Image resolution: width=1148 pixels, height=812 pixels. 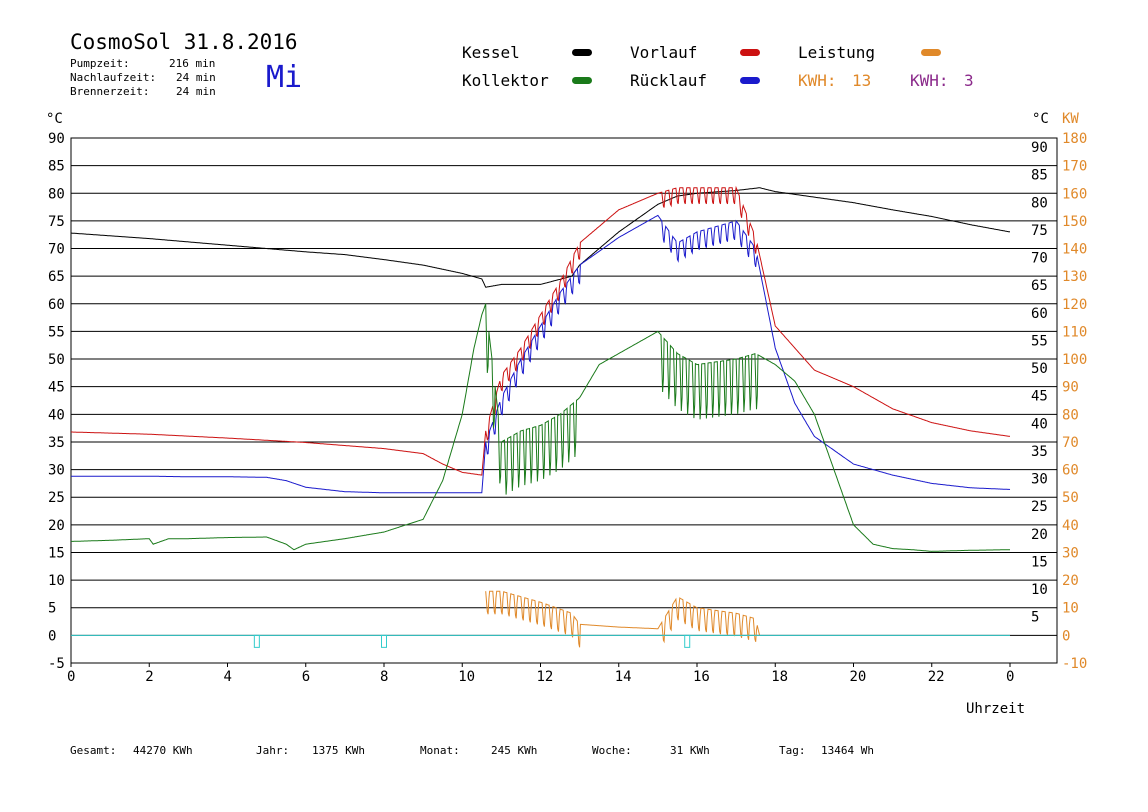 I want to click on y-tick-label-kw: 150, so click(x=1074, y=222).